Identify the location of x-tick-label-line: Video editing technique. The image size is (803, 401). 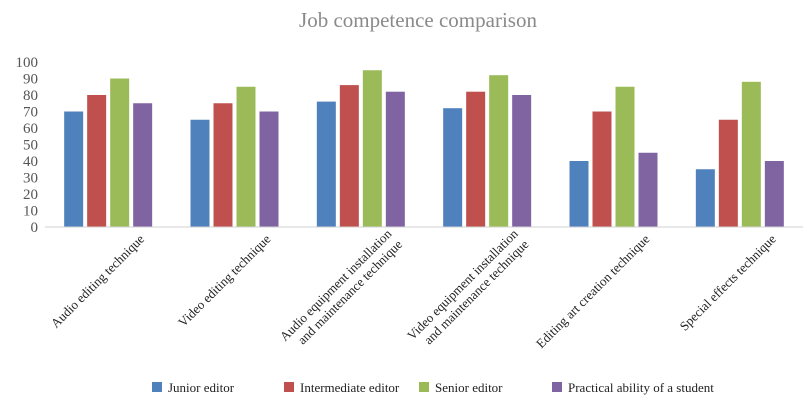
(224, 280).